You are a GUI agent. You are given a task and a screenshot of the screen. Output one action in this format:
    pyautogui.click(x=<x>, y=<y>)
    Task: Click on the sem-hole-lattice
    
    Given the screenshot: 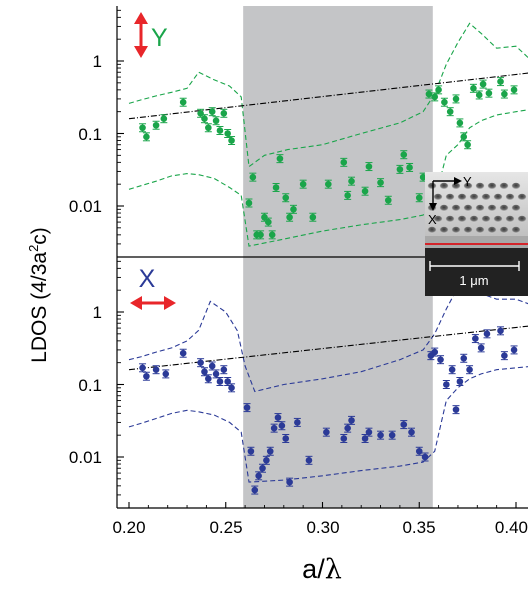 What is the action you would take?
    pyautogui.click(x=477, y=208)
    